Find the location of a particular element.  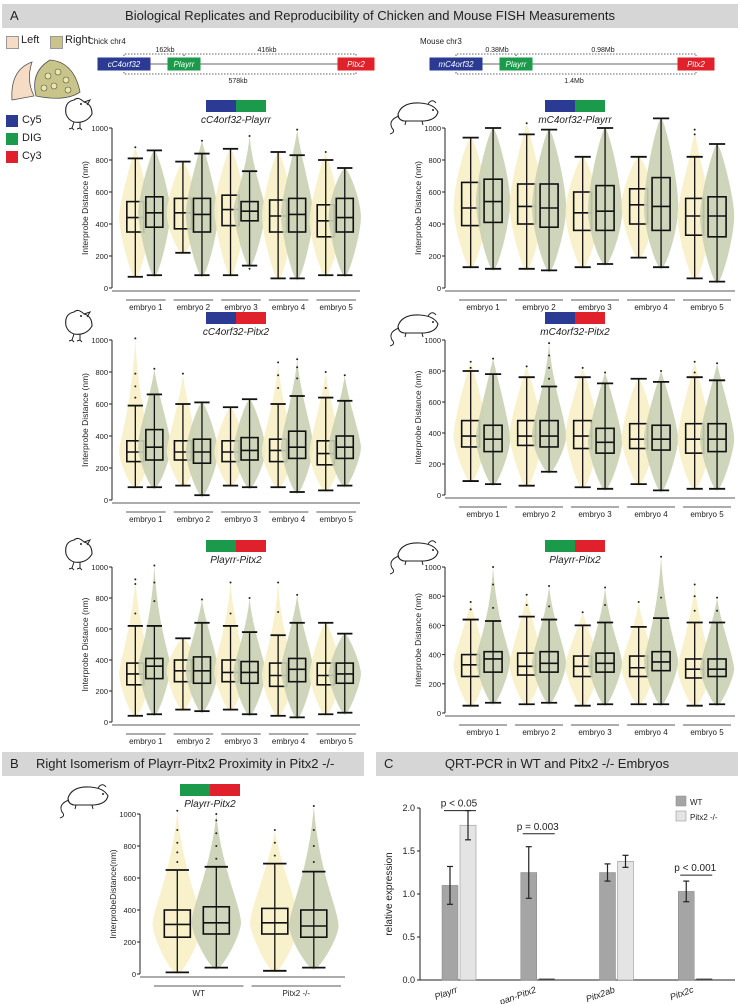

distance-label: 578kb is located at coordinates (237, 81).